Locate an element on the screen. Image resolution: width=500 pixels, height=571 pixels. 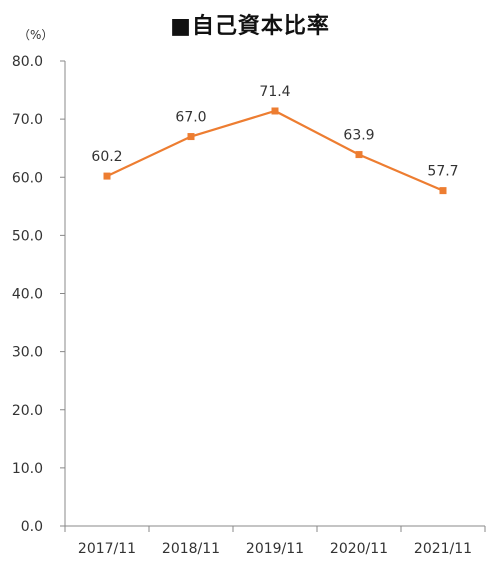
y-tick-label: 30.0 is located at coordinates (27, 353).